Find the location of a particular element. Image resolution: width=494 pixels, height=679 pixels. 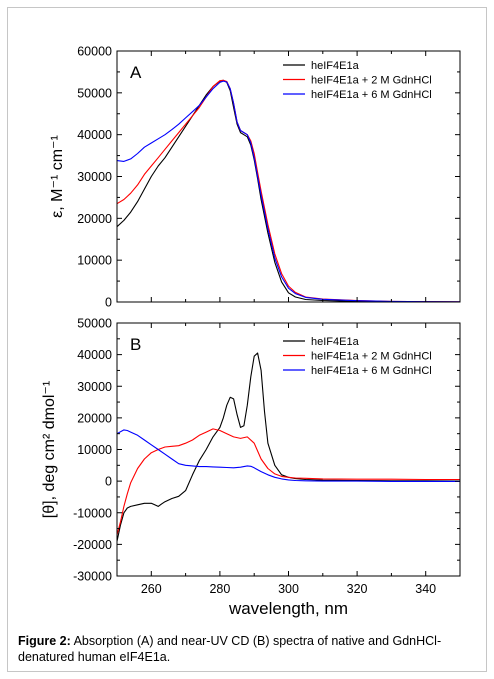

panel-b-xtick-label: 340 is located at coordinates (425, 589).